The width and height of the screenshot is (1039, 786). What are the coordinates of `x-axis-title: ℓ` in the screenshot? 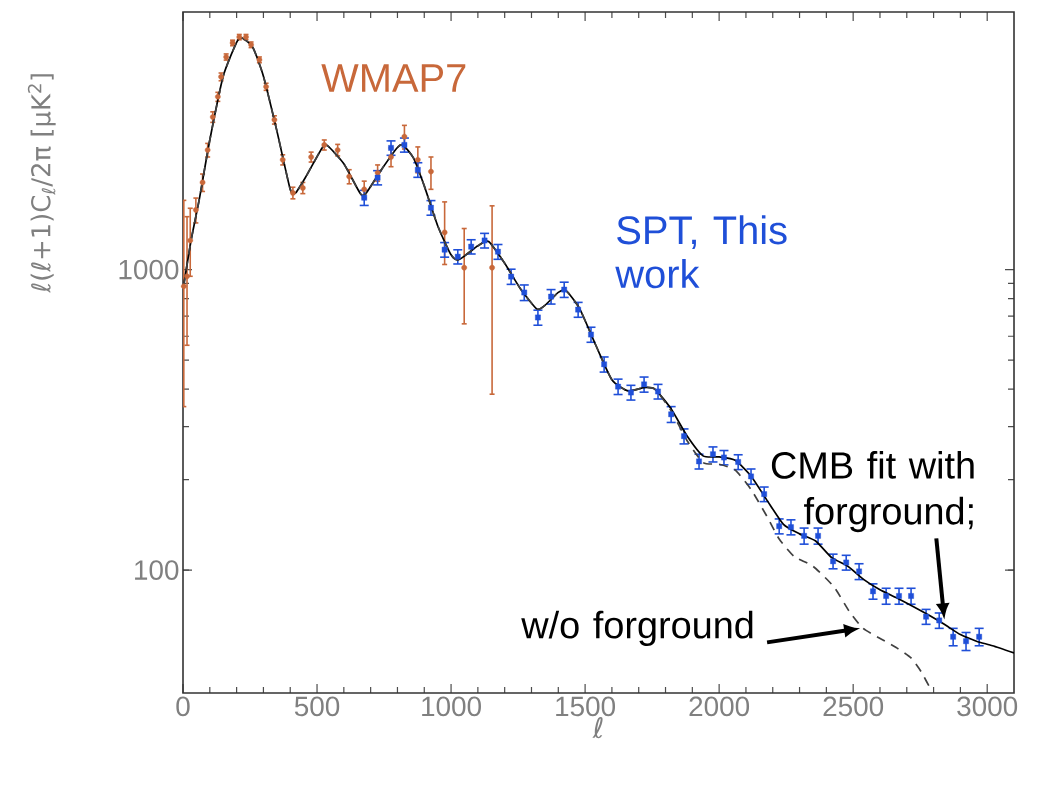 It's located at (597, 728).